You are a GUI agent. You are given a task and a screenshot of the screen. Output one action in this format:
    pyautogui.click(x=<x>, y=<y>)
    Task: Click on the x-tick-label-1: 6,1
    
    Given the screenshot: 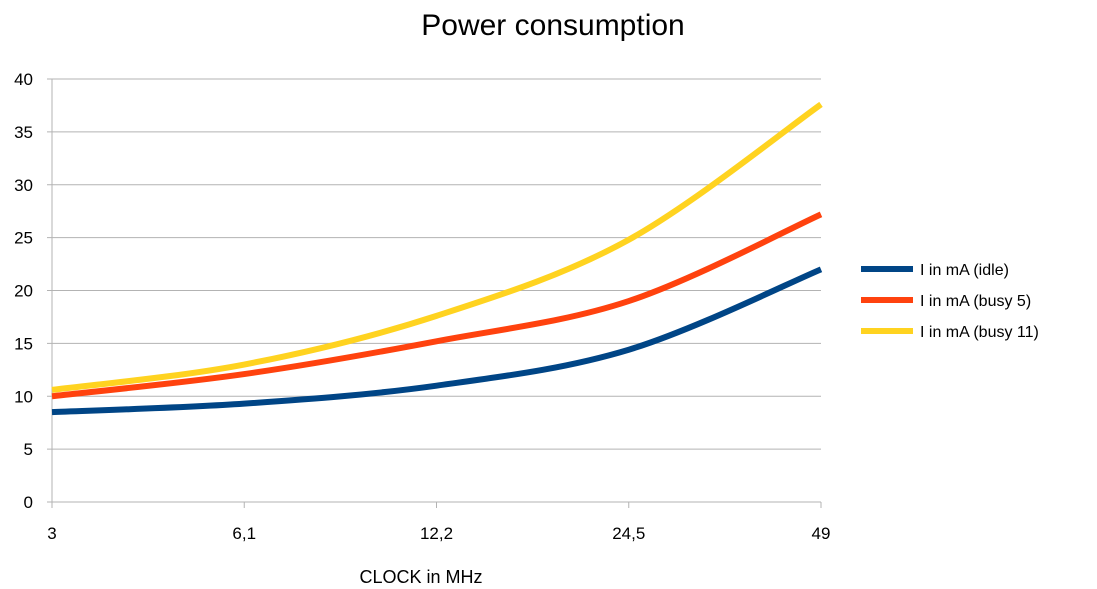 What is the action you would take?
    pyautogui.click(x=244, y=533)
    